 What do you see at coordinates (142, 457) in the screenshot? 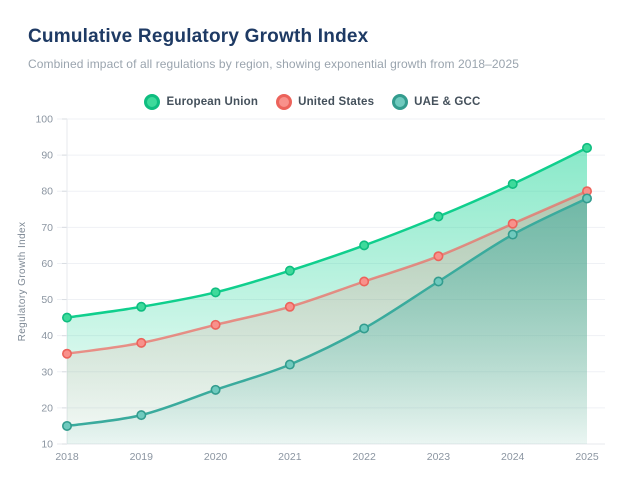
I see `xtick-label-2019: 2019` at bounding box center [142, 457].